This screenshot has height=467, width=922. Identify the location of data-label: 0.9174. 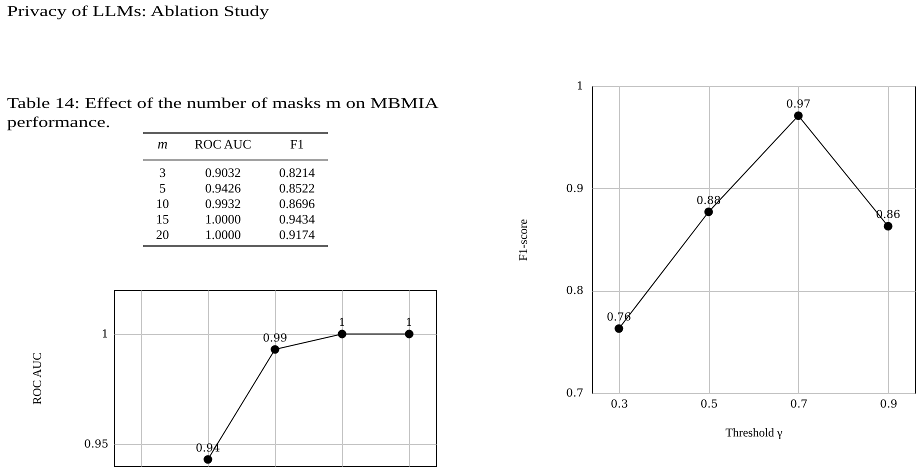
(297, 234).